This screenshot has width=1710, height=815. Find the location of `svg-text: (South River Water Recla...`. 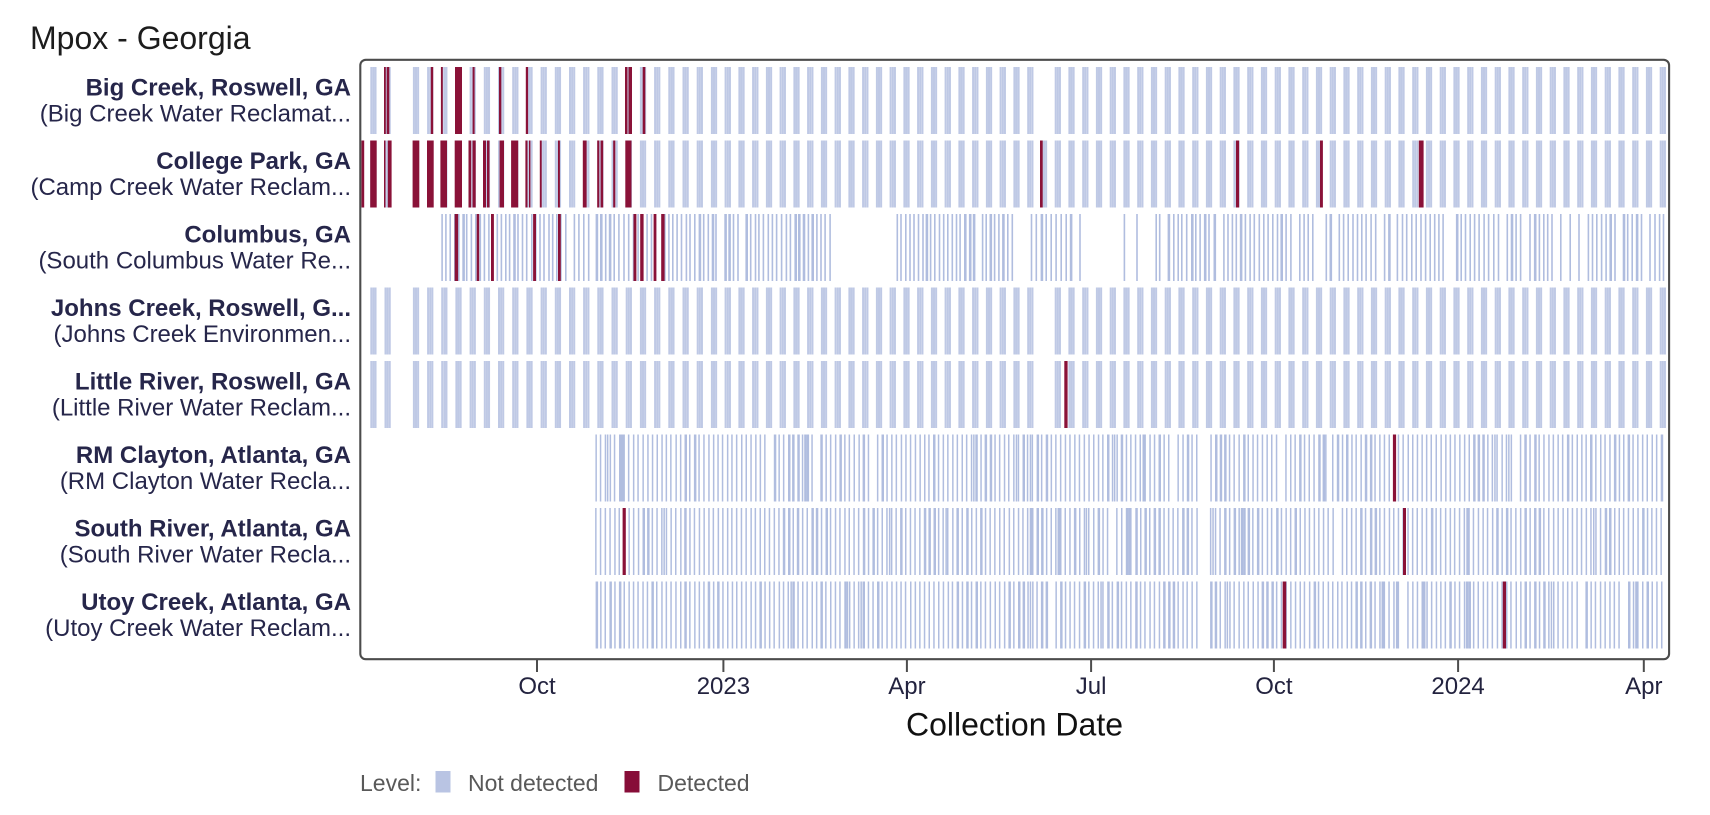

svg-text: (South River Water Recla... is located at coordinates (205, 555).